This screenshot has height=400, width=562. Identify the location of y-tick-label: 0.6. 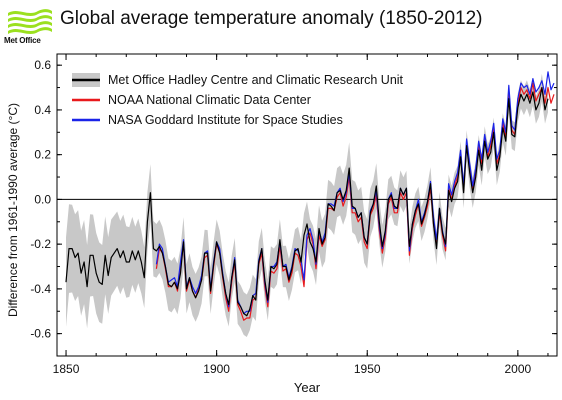
(42, 65).